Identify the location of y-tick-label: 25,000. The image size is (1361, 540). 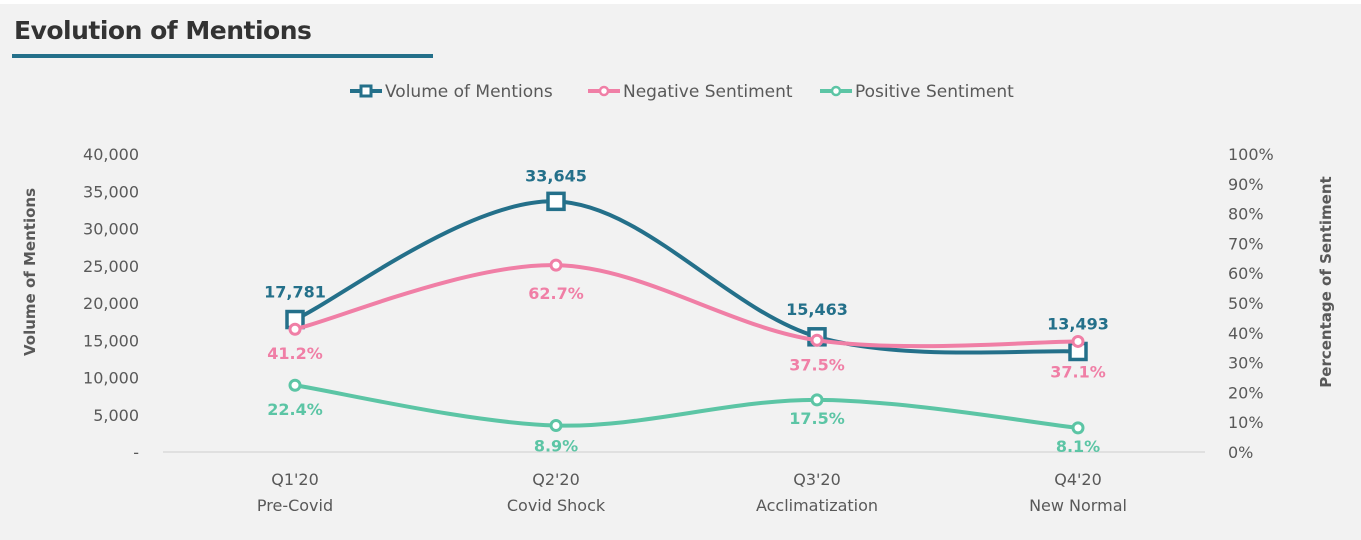
(111, 266).